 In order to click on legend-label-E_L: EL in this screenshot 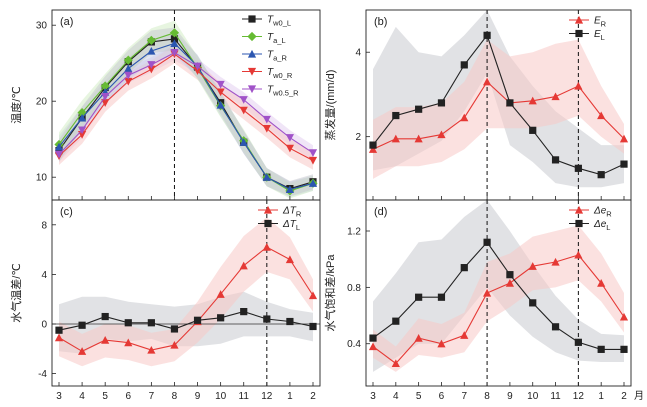, I will do `click(599, 35)`.